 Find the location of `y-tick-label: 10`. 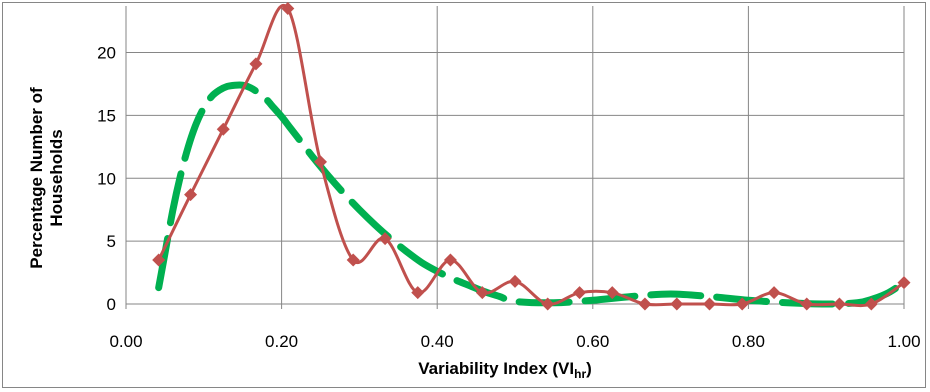

y-tick-label: 10 is located at coordinates (106, 178).